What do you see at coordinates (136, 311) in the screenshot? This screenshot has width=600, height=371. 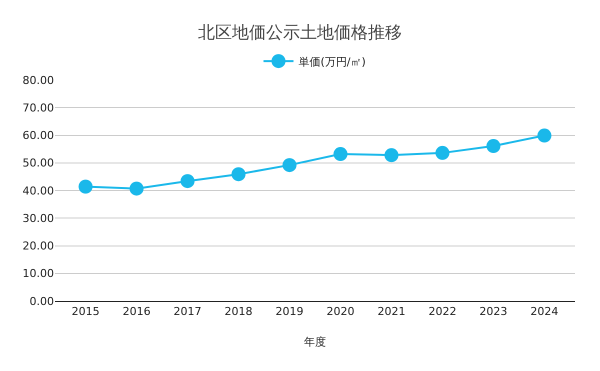 I see `x-tick-label: 2016` at bounding box center [136, 311].